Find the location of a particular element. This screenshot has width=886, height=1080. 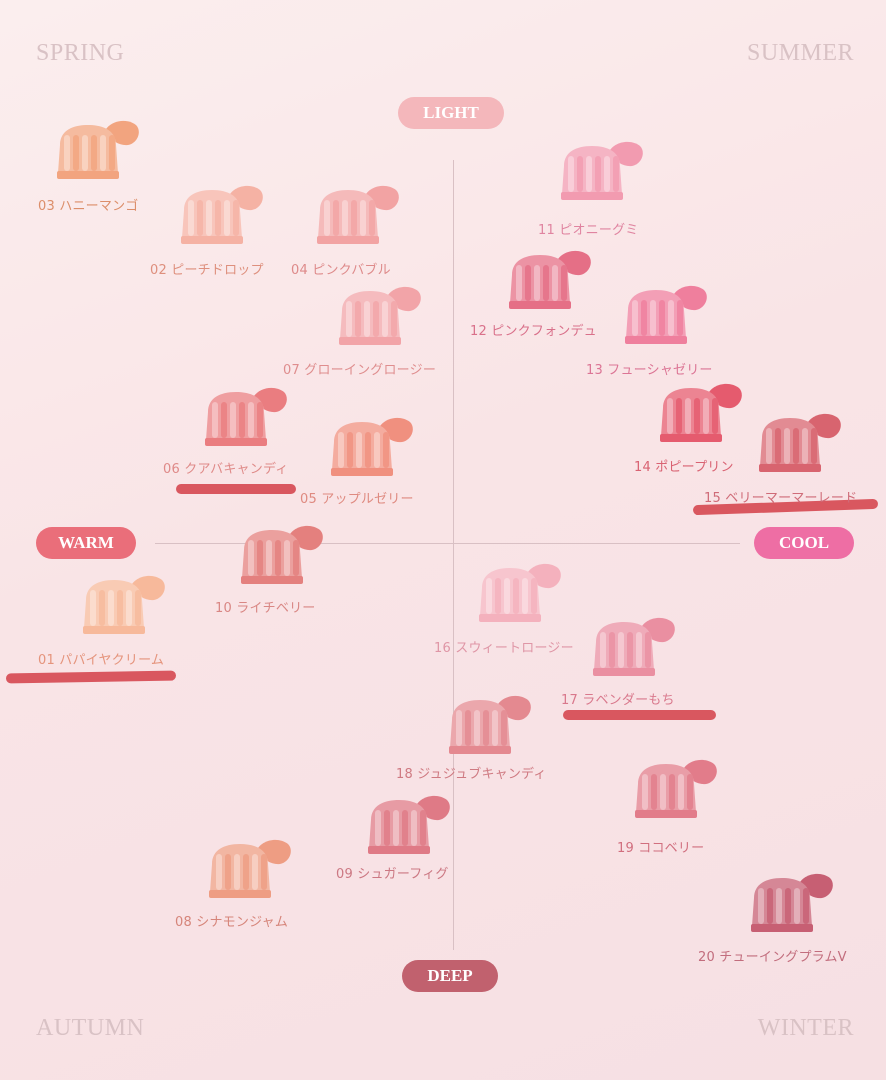

deep-pill: DEEP is located at coordinates (450, 976).